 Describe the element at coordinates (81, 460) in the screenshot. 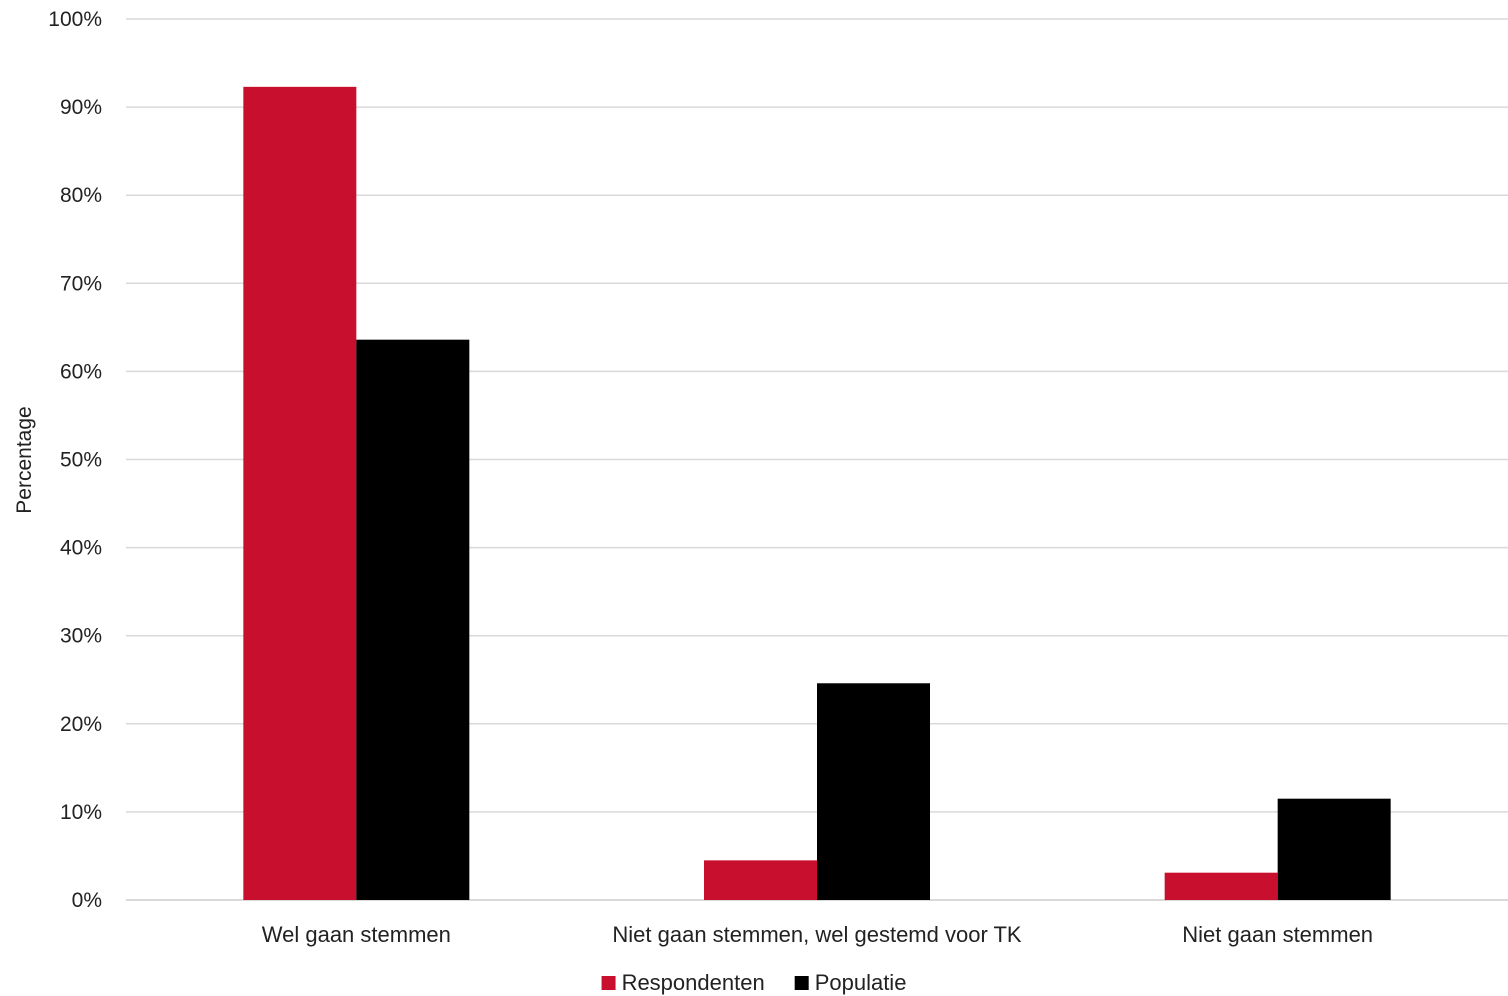

I see `y-tick-label: 50%` at that location.